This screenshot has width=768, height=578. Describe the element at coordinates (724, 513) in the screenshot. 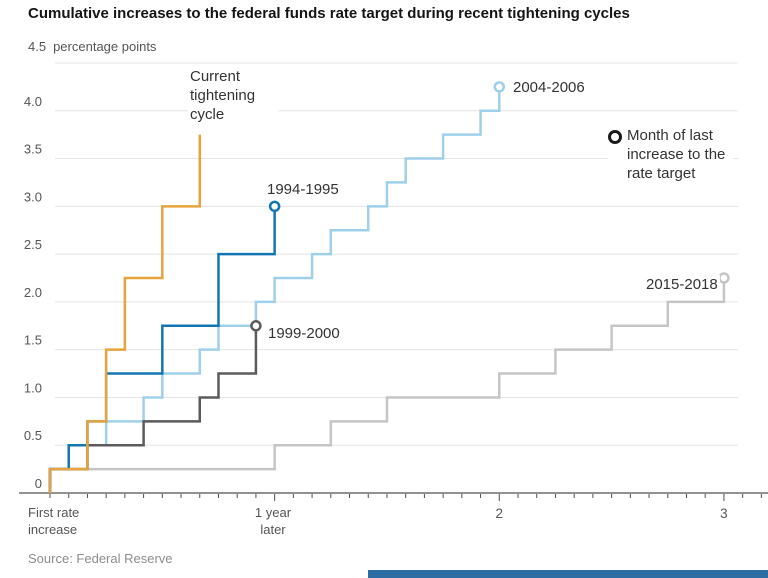

I see `x-tick-label: 3` at that location.